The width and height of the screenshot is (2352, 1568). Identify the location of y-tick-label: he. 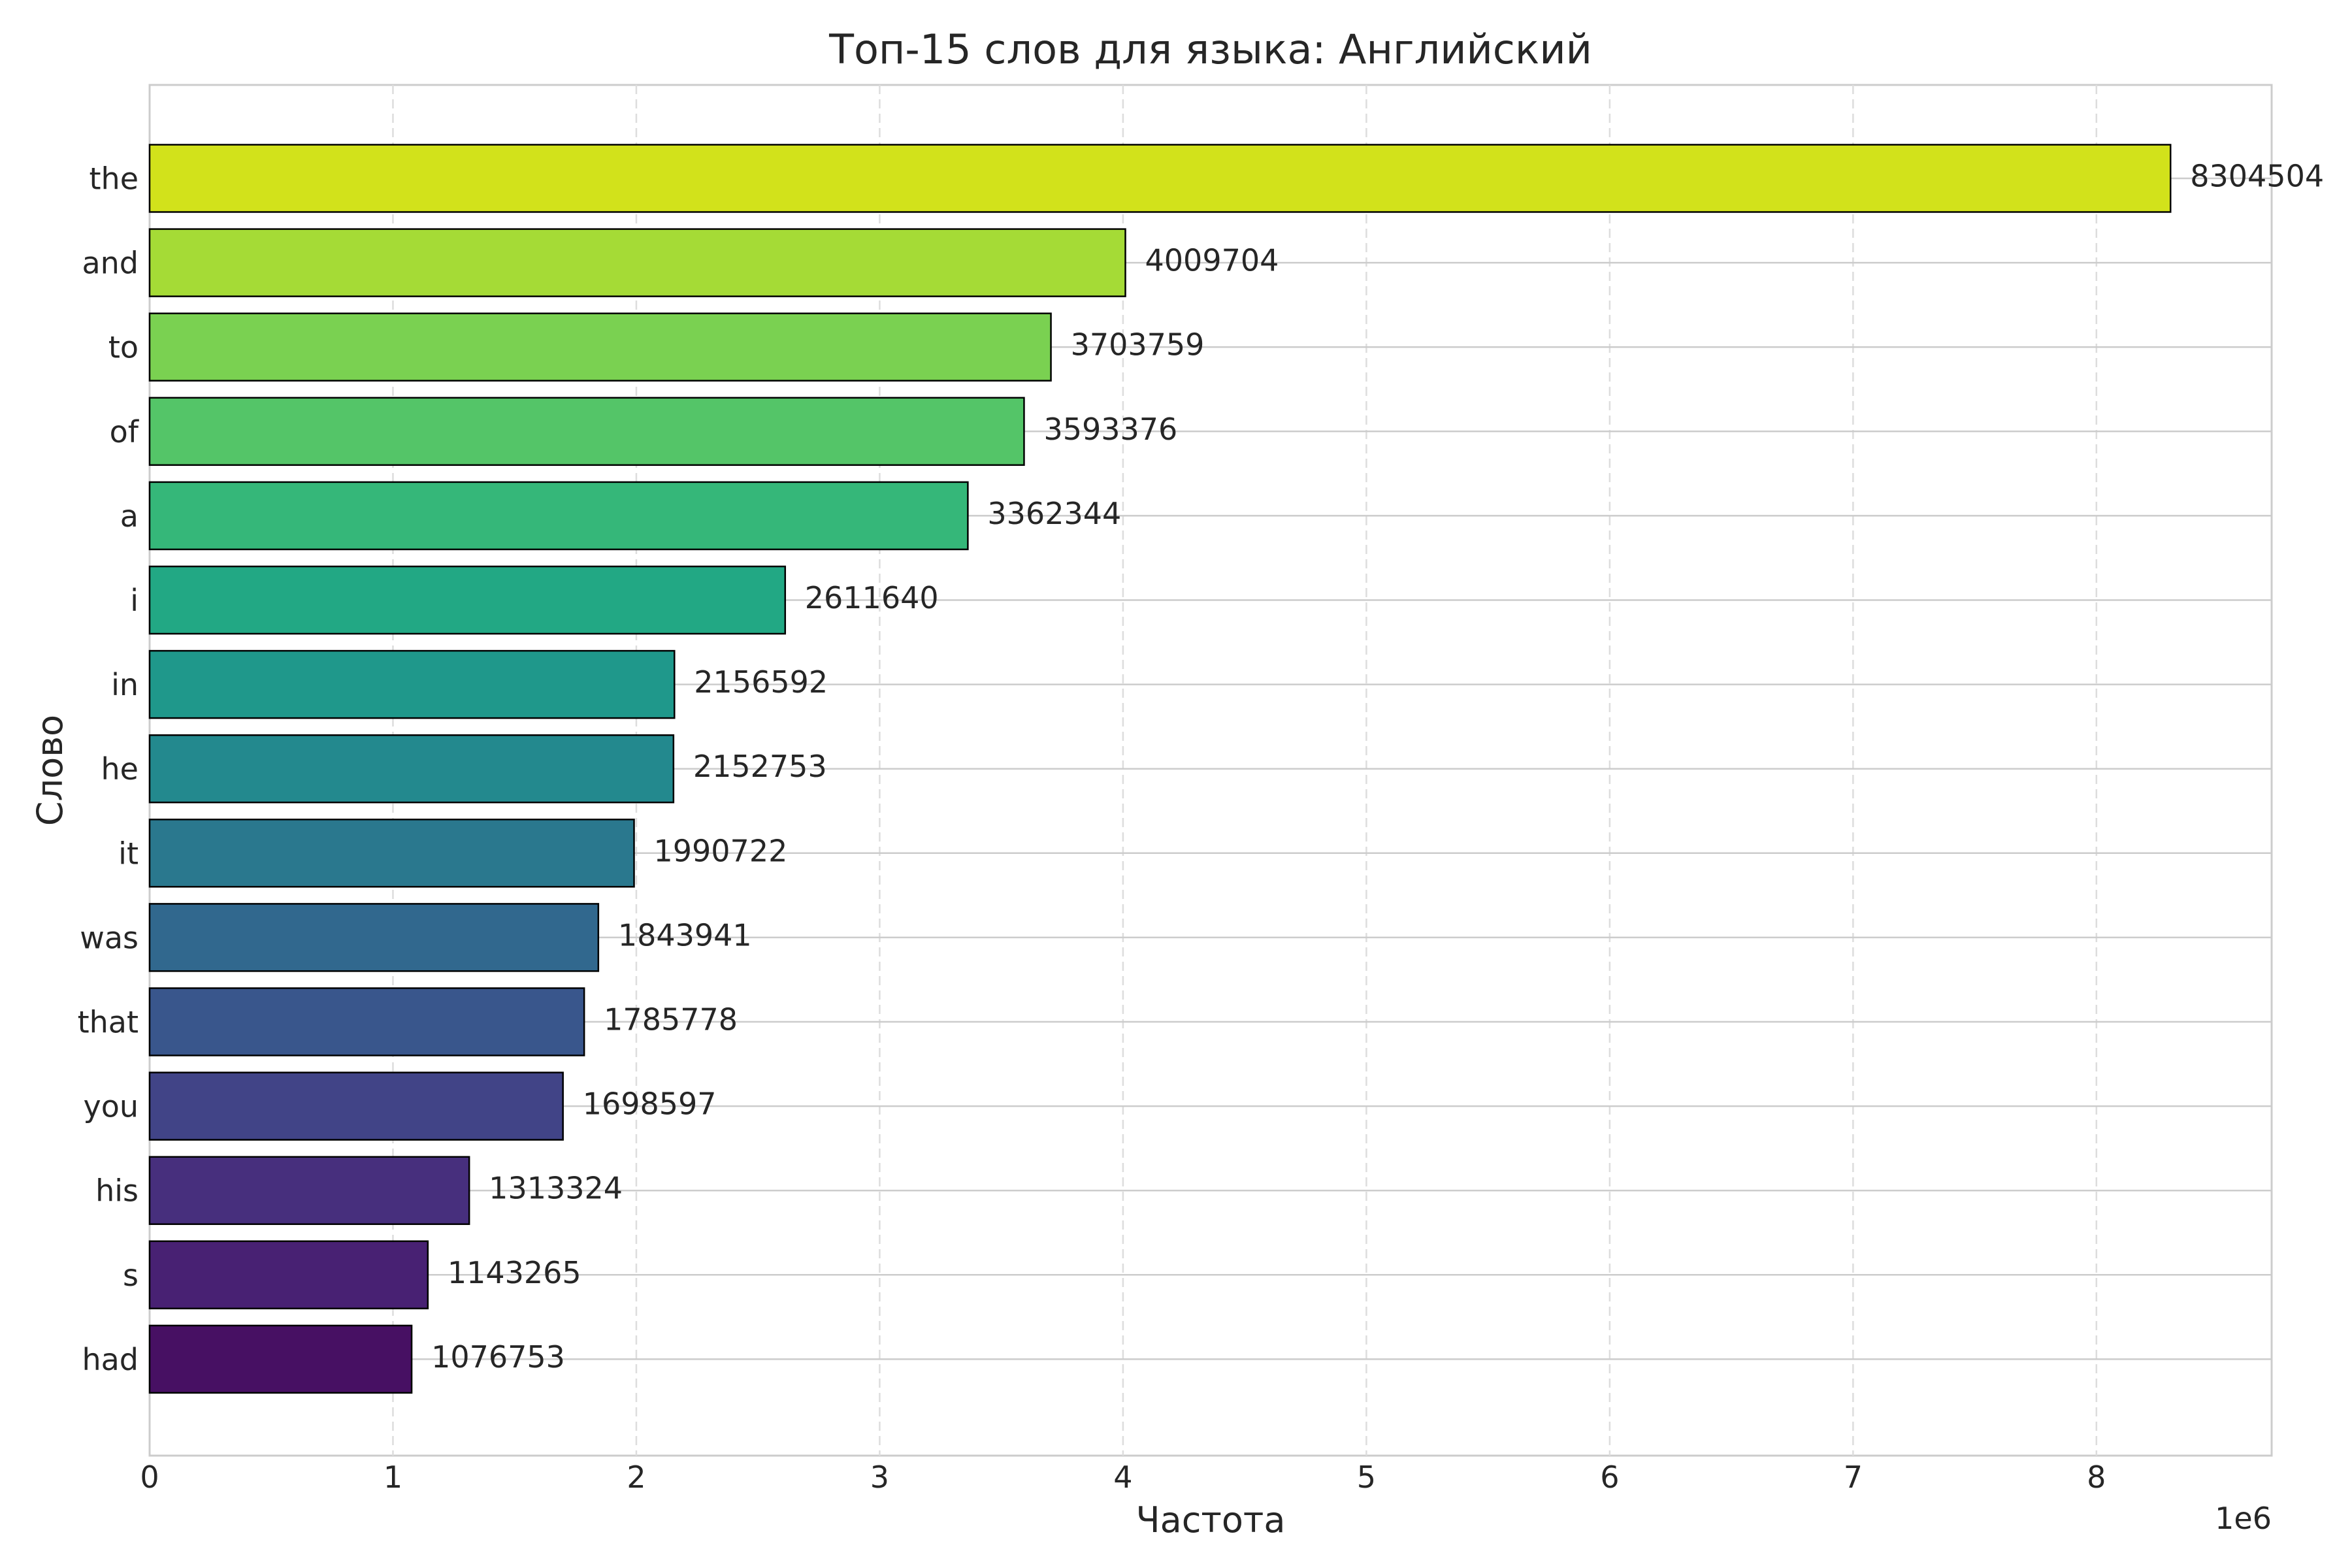
(120, 769).